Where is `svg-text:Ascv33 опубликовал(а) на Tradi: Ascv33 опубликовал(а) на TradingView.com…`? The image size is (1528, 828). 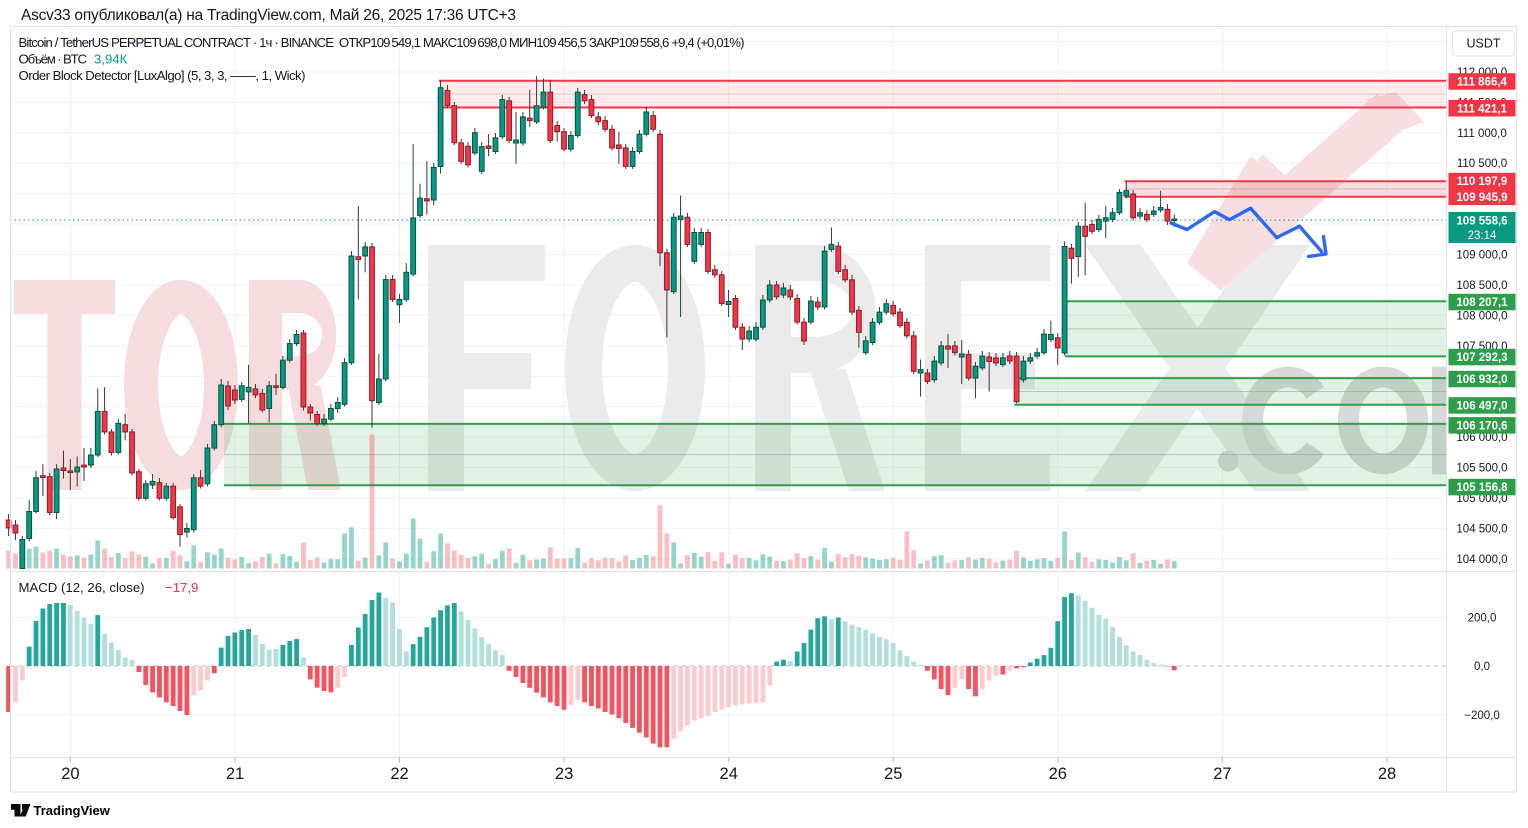 svg-text:Ascv33 опубликовал(а) на Tradi: Ascv33 опубликовал(а) на TradingView.com… is located at coordinates (268, 15).